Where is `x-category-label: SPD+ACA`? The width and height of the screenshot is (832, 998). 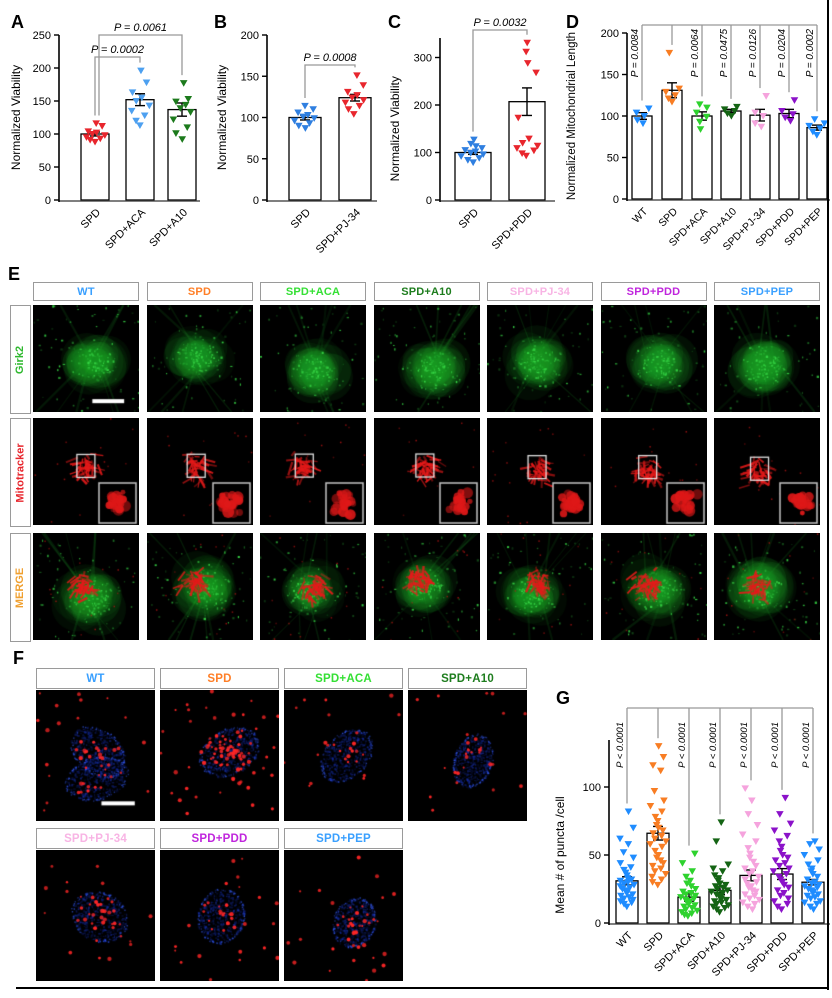
x-category-label: SPD+ACA is located at coordinates (125, 228).